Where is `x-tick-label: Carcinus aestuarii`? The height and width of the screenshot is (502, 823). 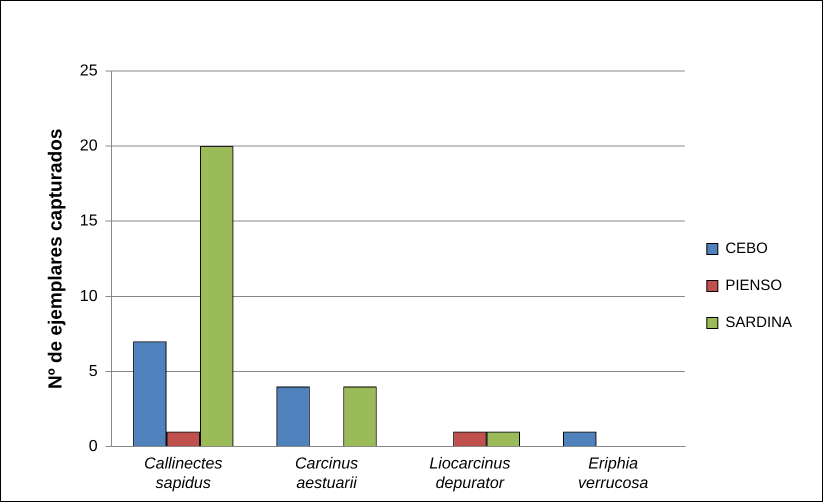 x-tick-label: Carcinus aestuarii is located at coordinates (326, 474).